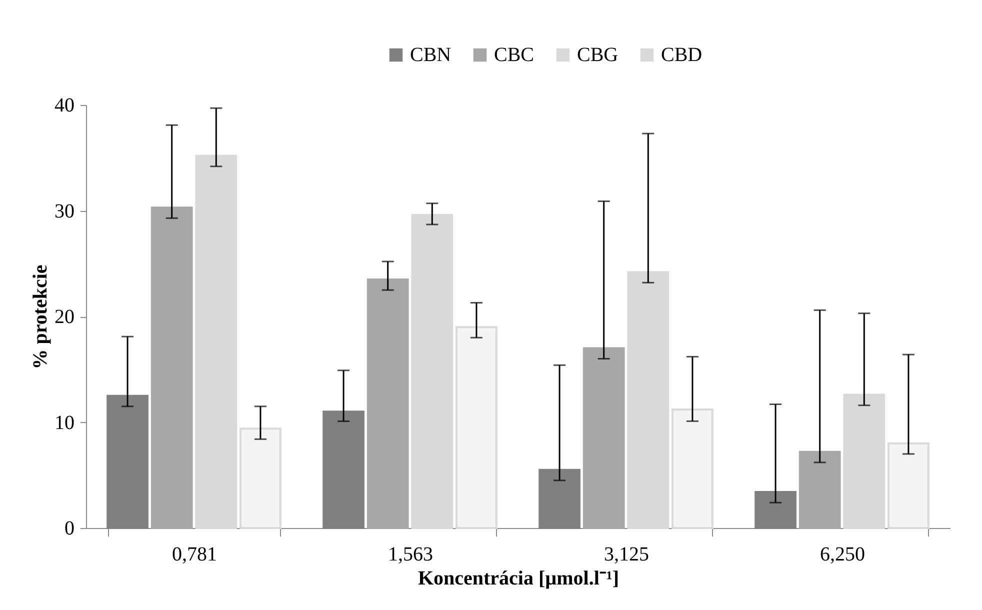 The height and width of the screenshot is (610, 982). What do you see at coordinates (64, 211) in the screenshot?
I see `y-tick-label: 30` at bounding box center [64, 211].